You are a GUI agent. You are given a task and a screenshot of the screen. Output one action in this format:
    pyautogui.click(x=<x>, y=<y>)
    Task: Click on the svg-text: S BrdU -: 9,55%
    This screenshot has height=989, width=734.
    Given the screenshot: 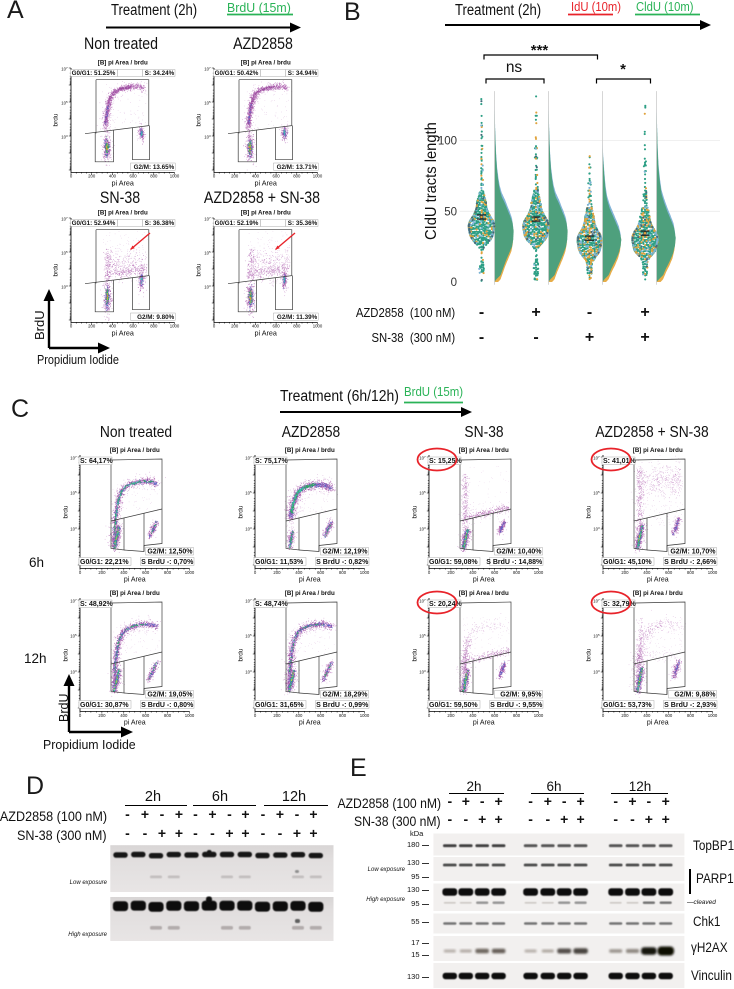 What is the action you would take?
    pyautogui.click(x=516, y=705)
    